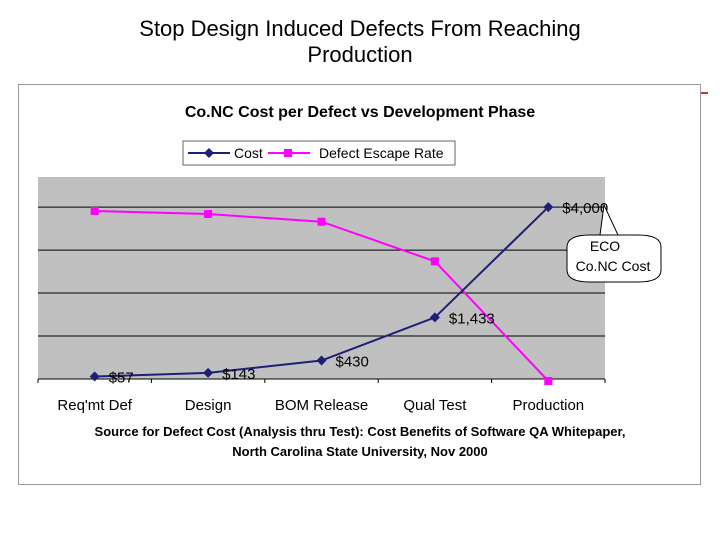  What do you see at coordinates (288, 153) in the screenshot?
I see `legend-escape-marker` at bounding box center [288, 153].